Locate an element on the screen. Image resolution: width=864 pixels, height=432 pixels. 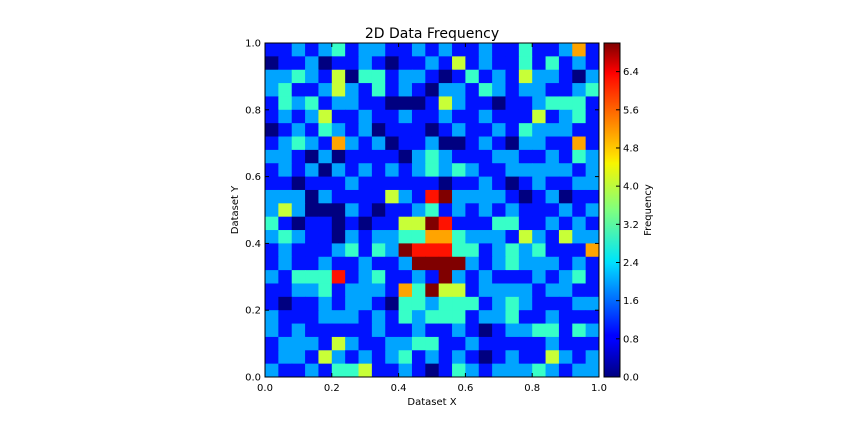
y-tick-label: 0.0 is located at coordinates (253, 378).